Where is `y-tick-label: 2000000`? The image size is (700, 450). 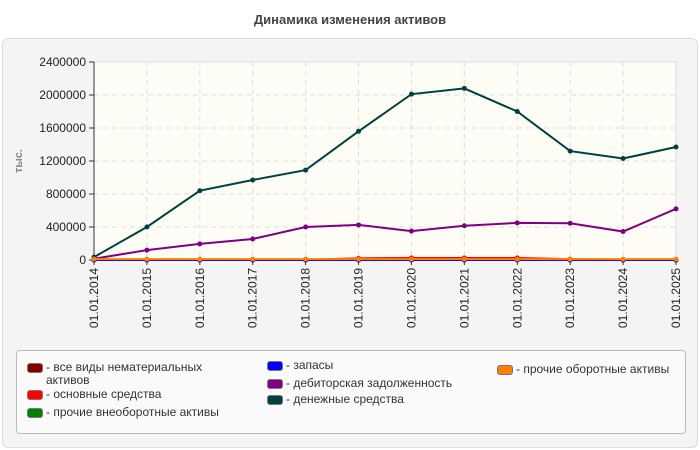 y-tick-label: 2000000 is located at coordinates (62, 95).